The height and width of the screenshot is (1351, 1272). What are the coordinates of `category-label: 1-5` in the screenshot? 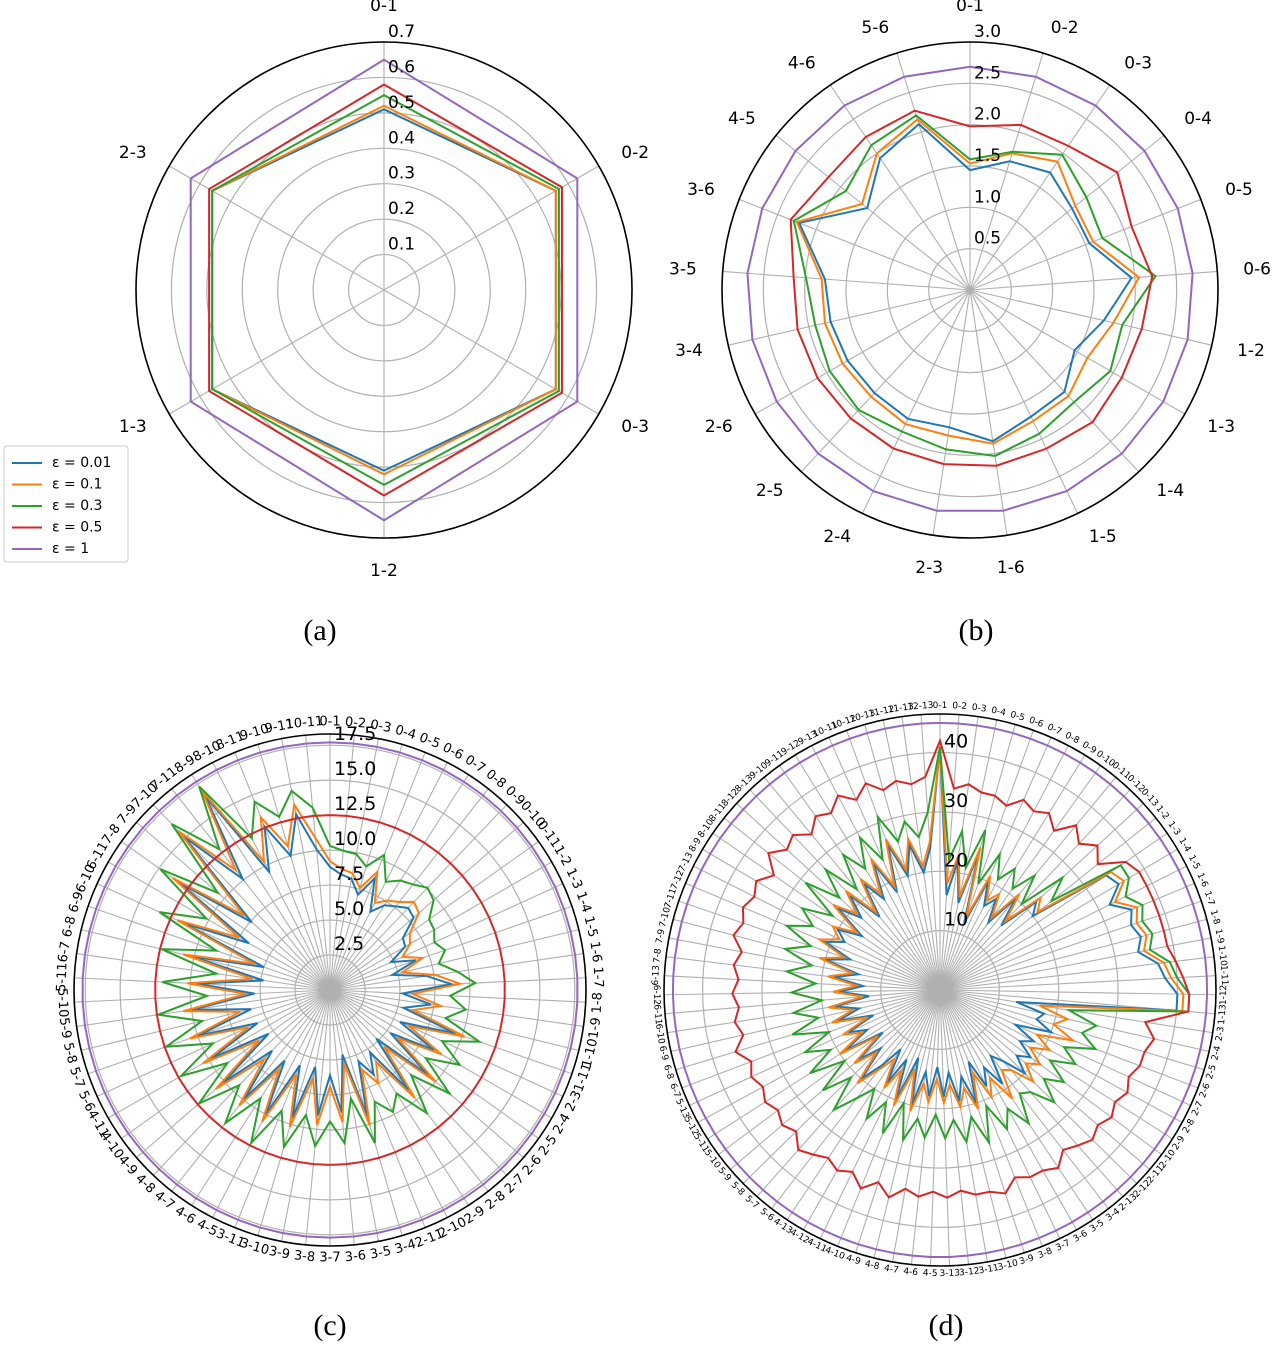 It's located at (591, 927).